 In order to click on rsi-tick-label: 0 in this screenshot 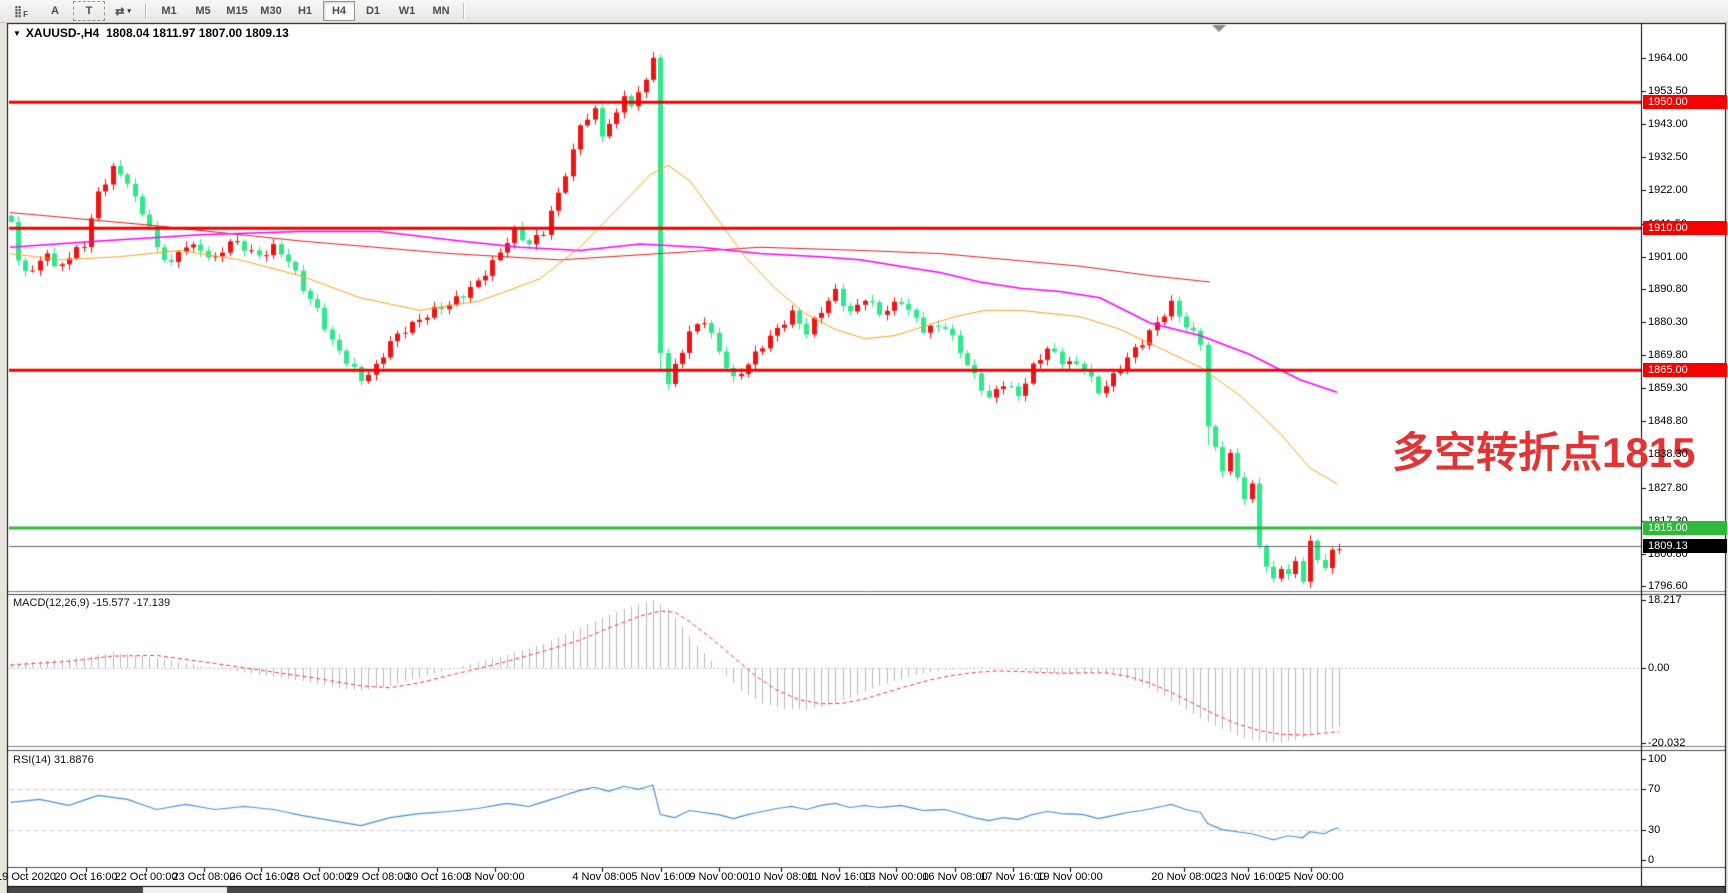, I will do `click(1651, 860)`.